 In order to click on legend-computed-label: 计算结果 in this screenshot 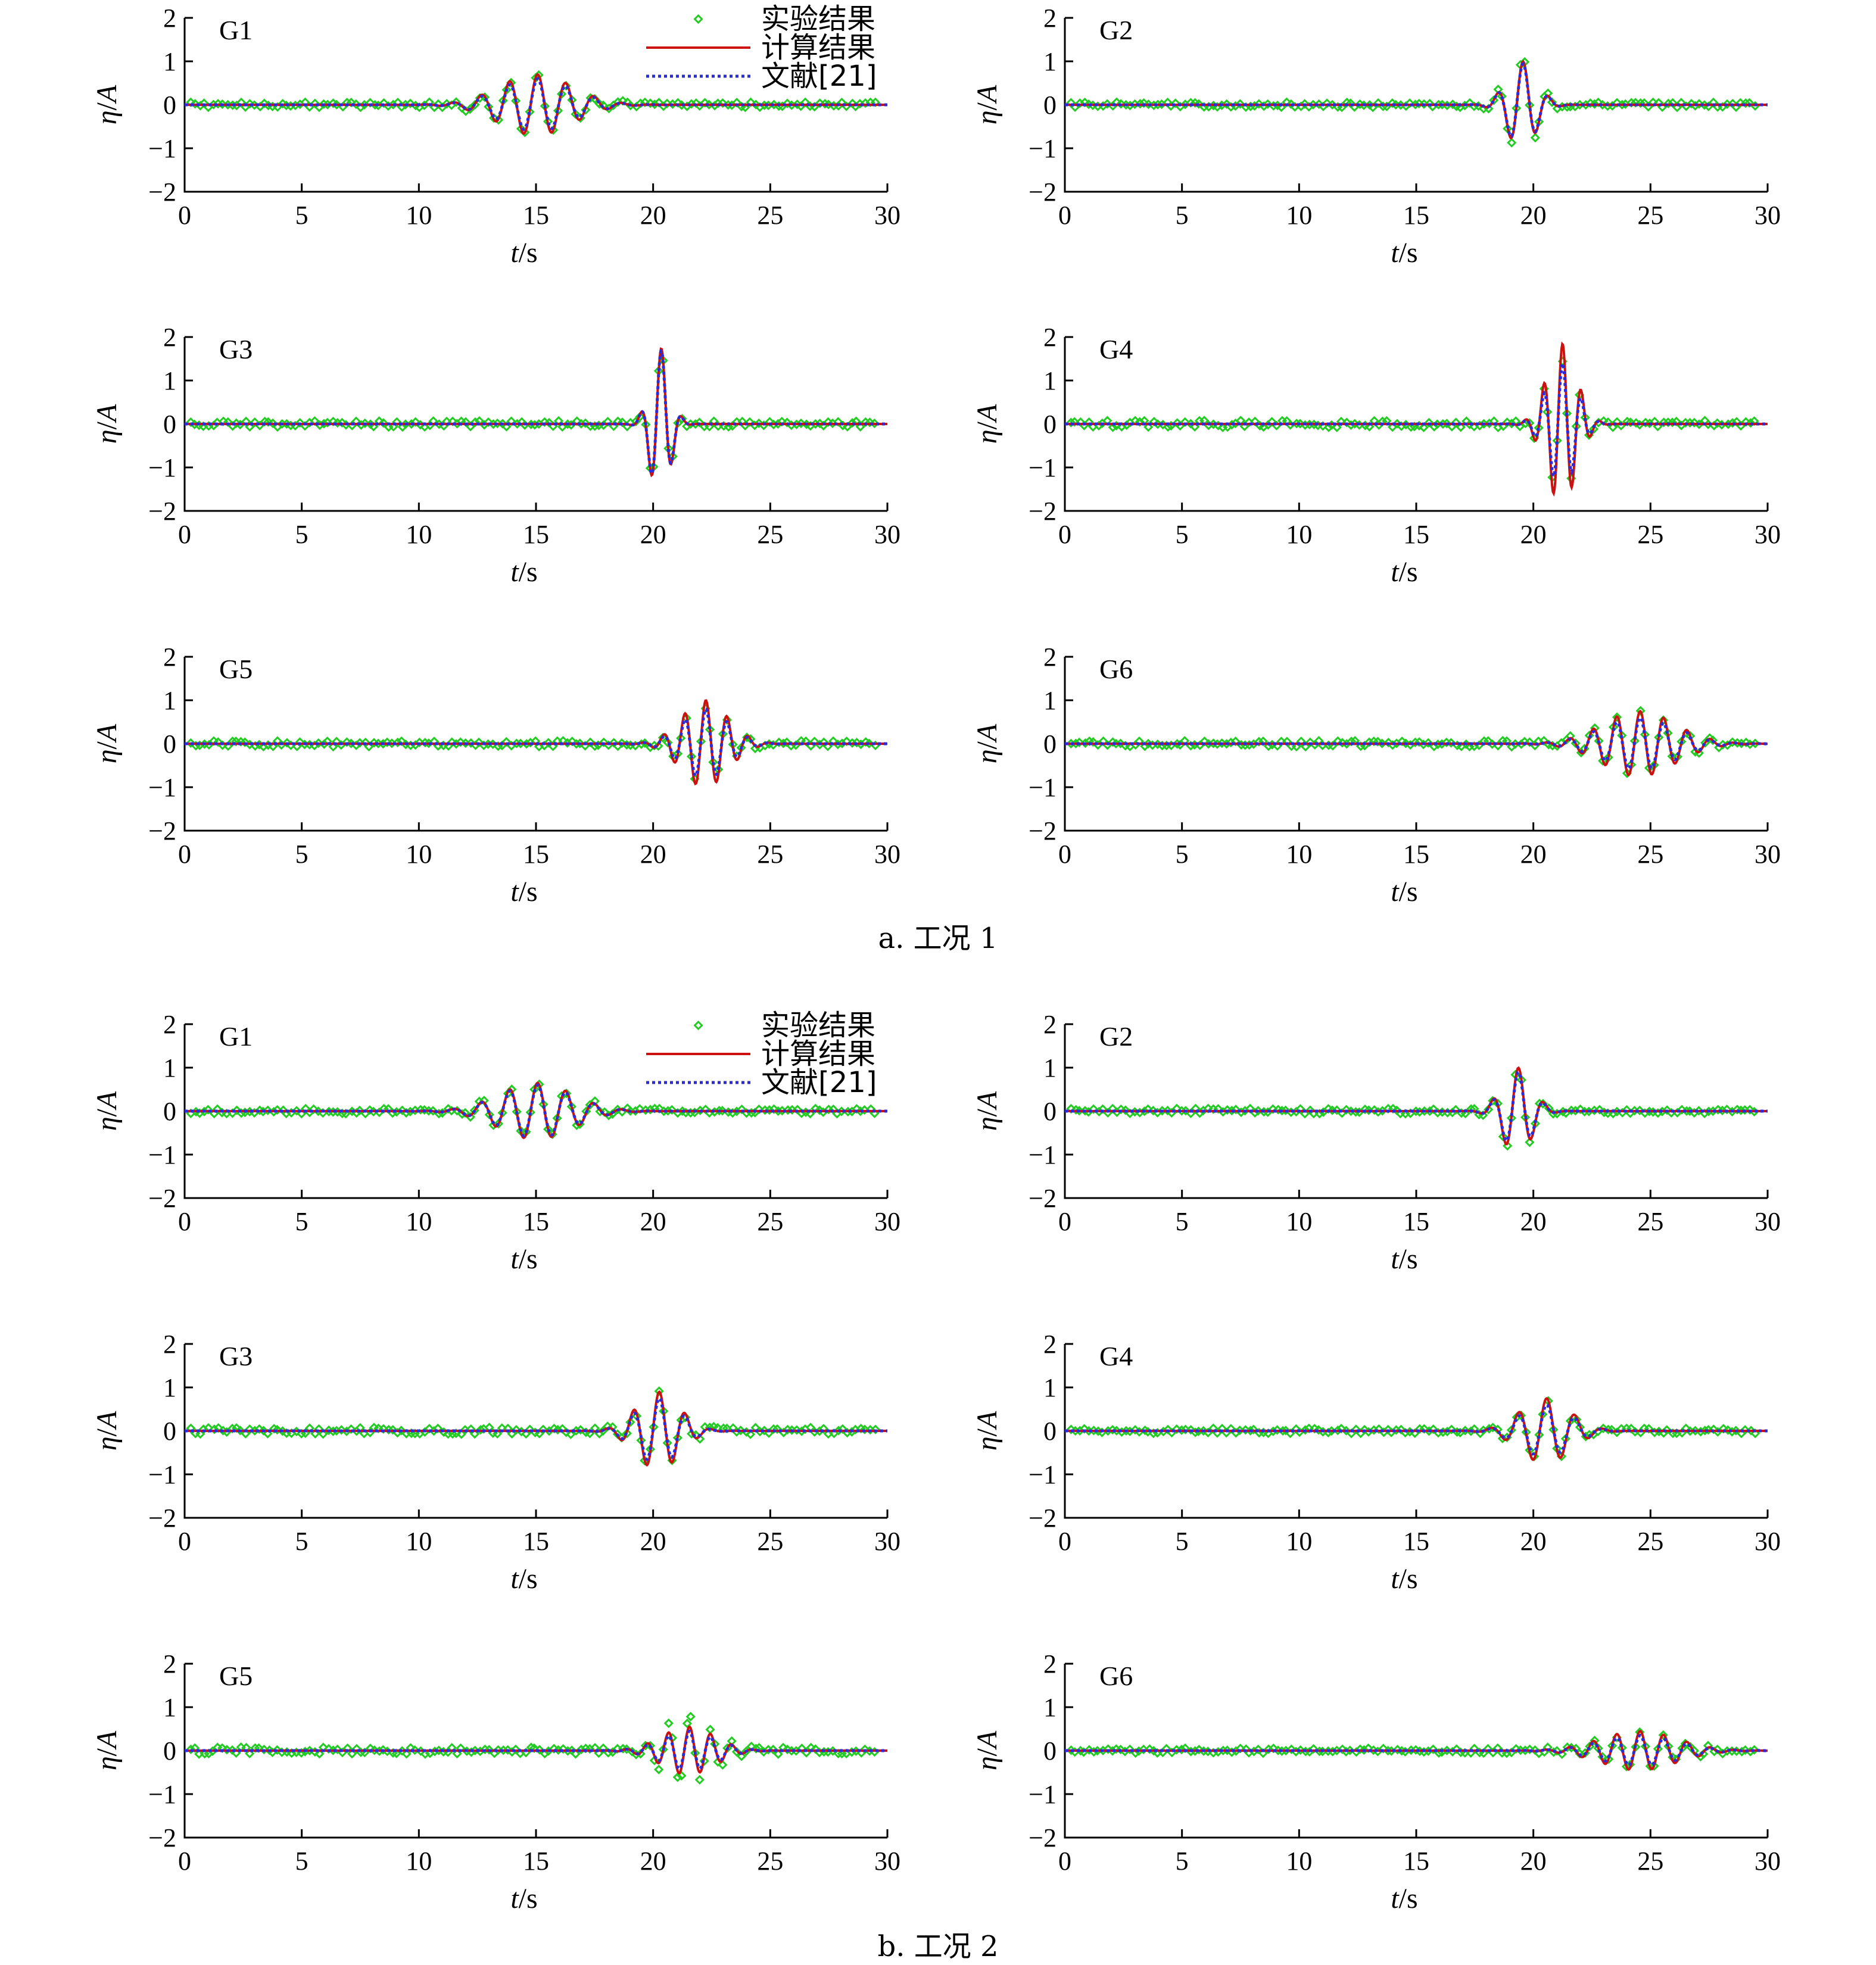, I will do `click(818, 47)`.